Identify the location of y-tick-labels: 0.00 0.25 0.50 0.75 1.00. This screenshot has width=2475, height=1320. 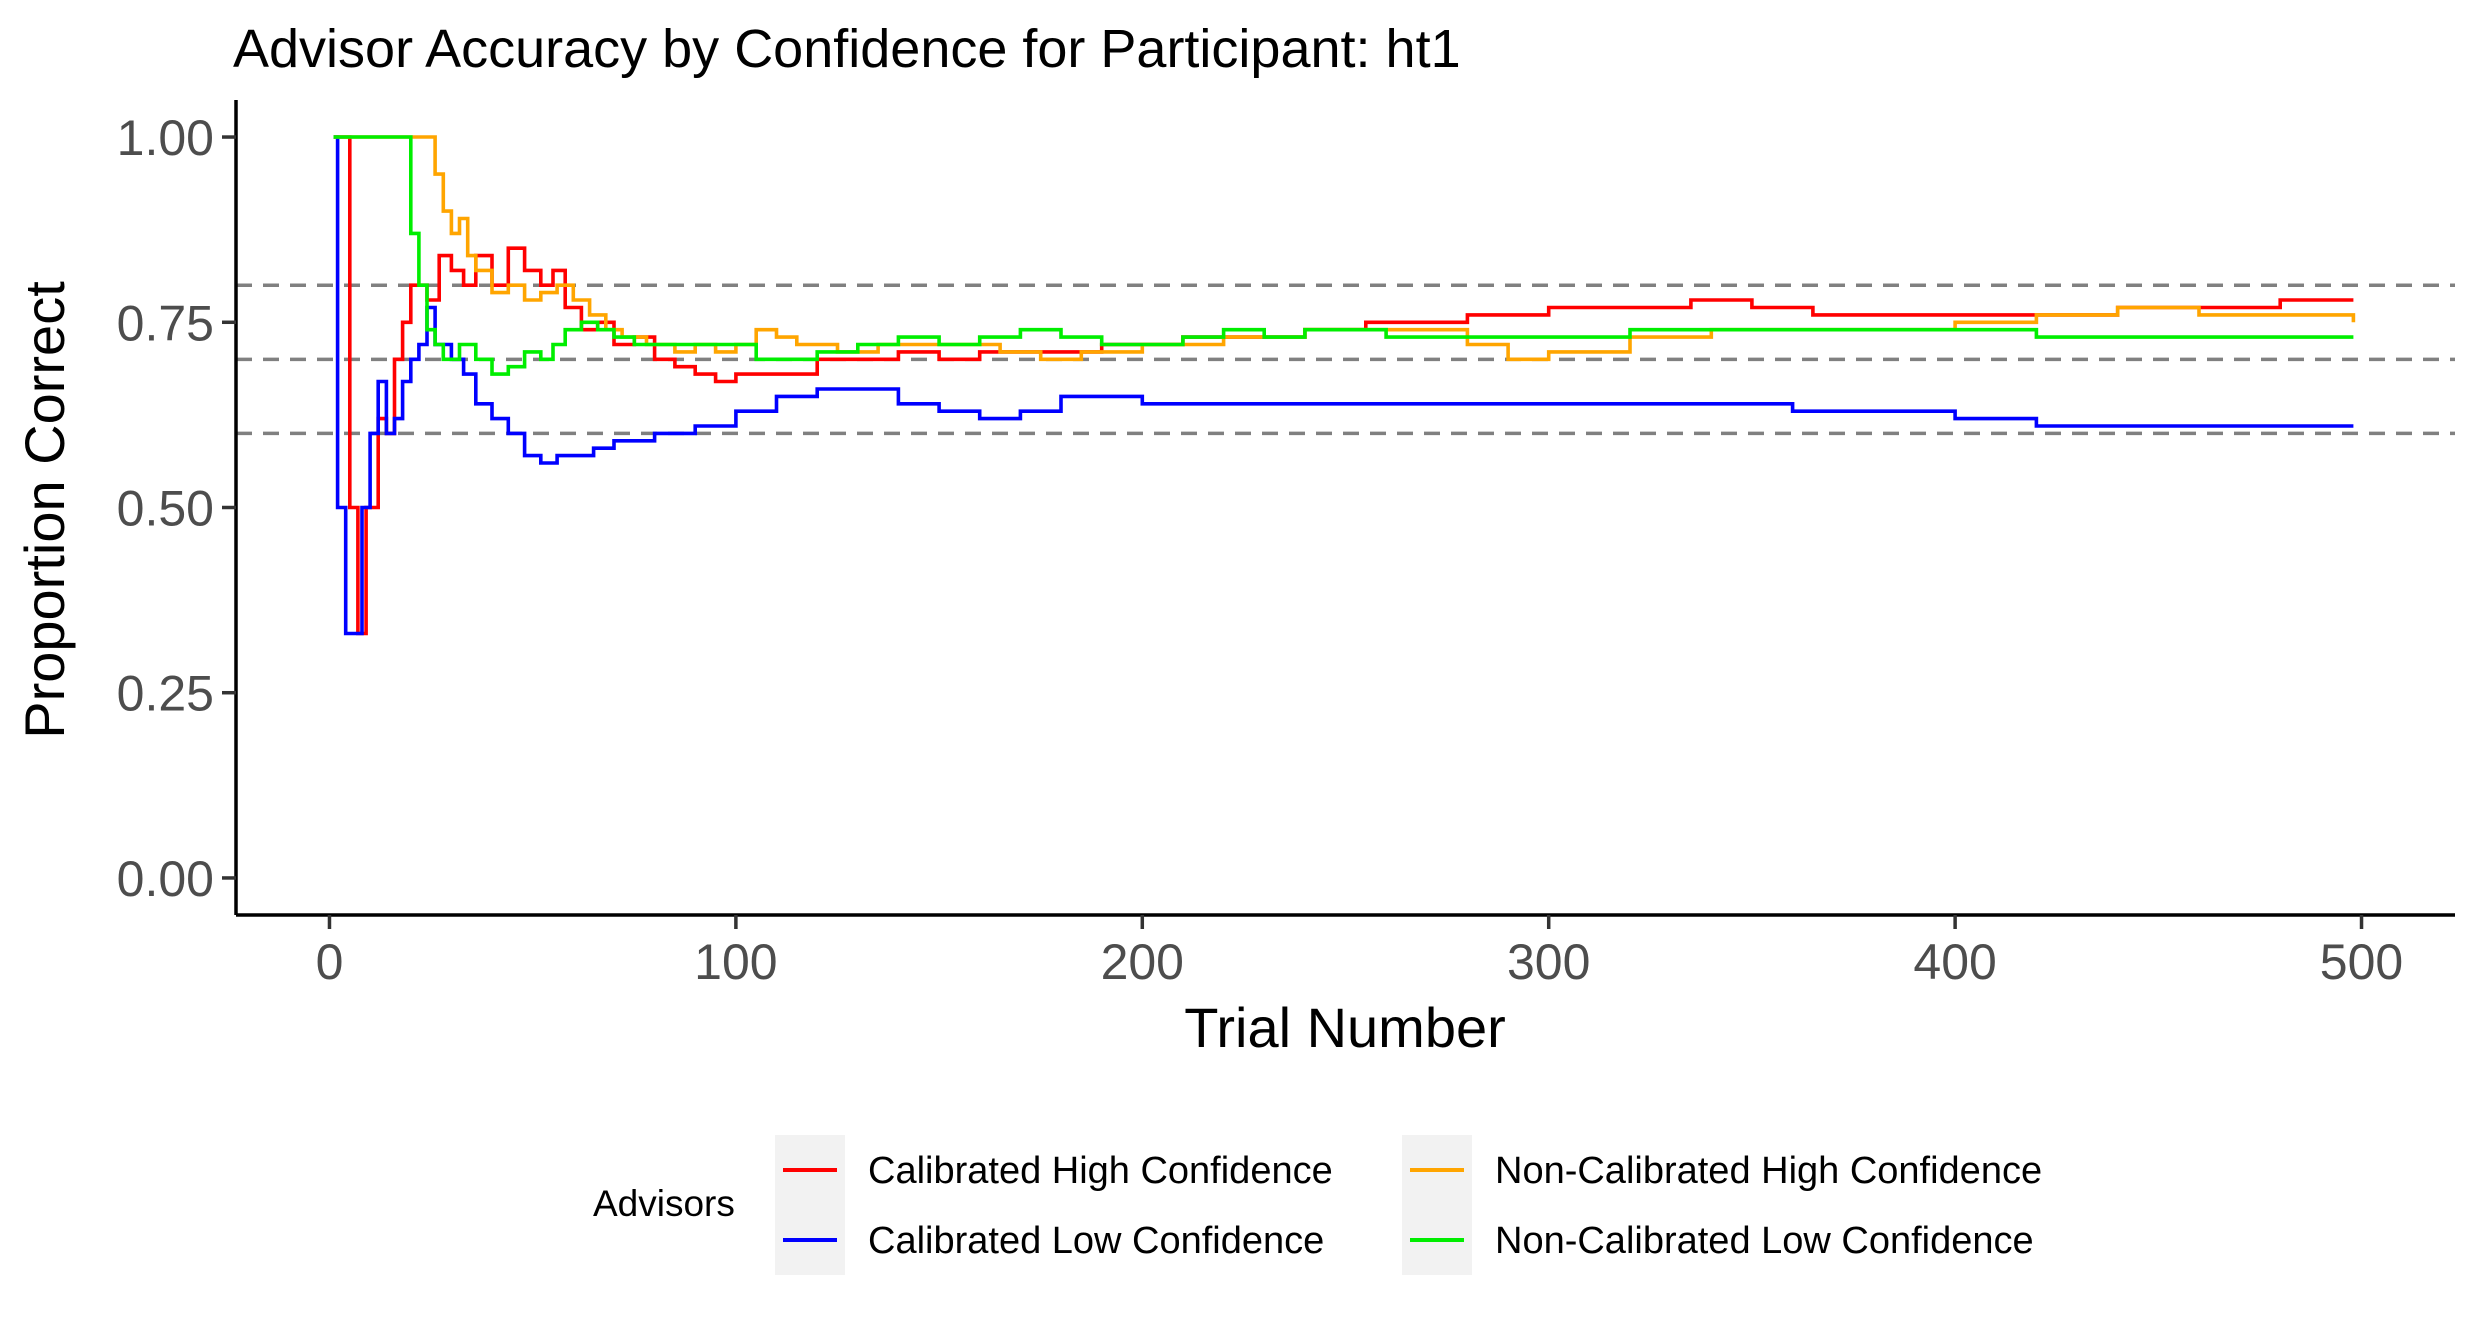
(176, 508).